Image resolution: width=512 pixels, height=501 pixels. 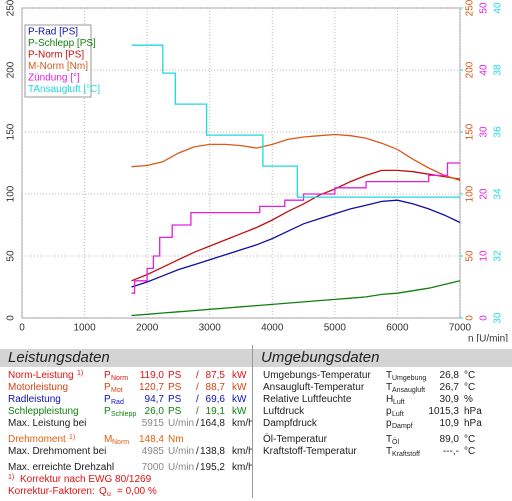 I want to click on y-tick-label: 32, so click(x=498, y=256).